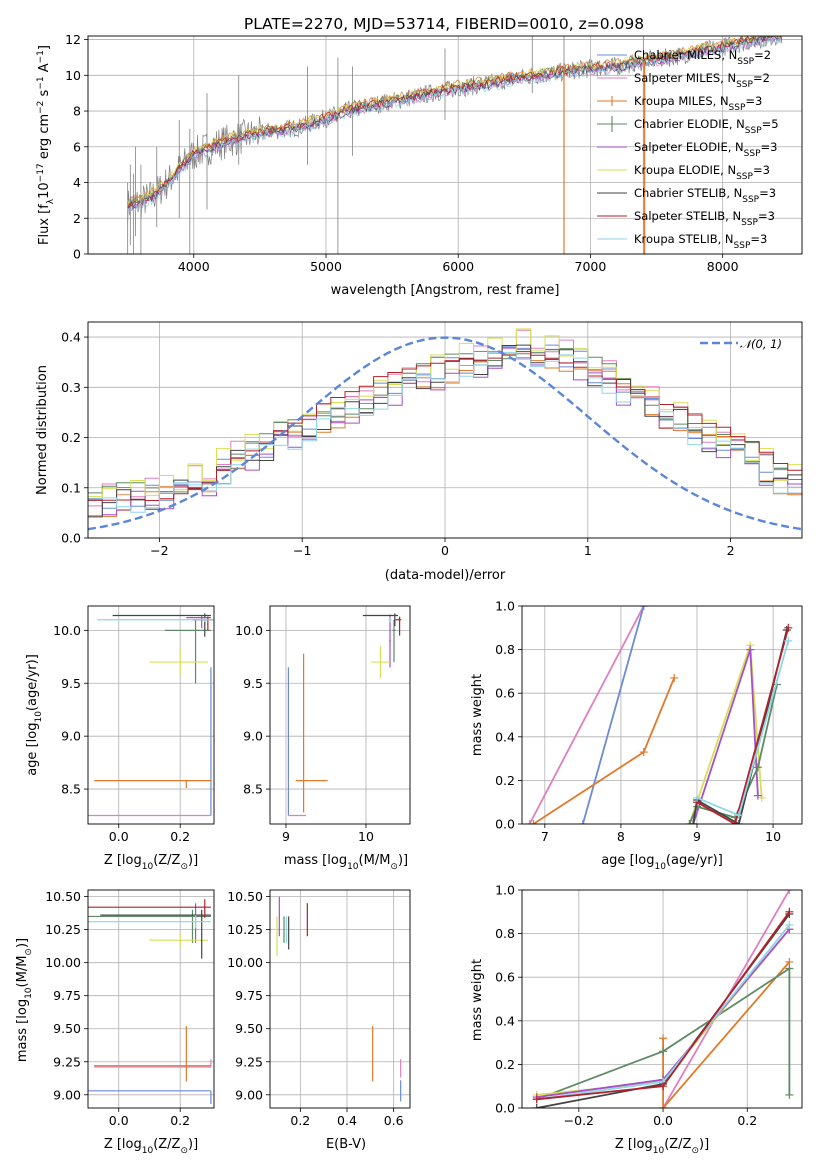  I want to click on wZ-marker-kroupa_miles, so click(663, 1106).